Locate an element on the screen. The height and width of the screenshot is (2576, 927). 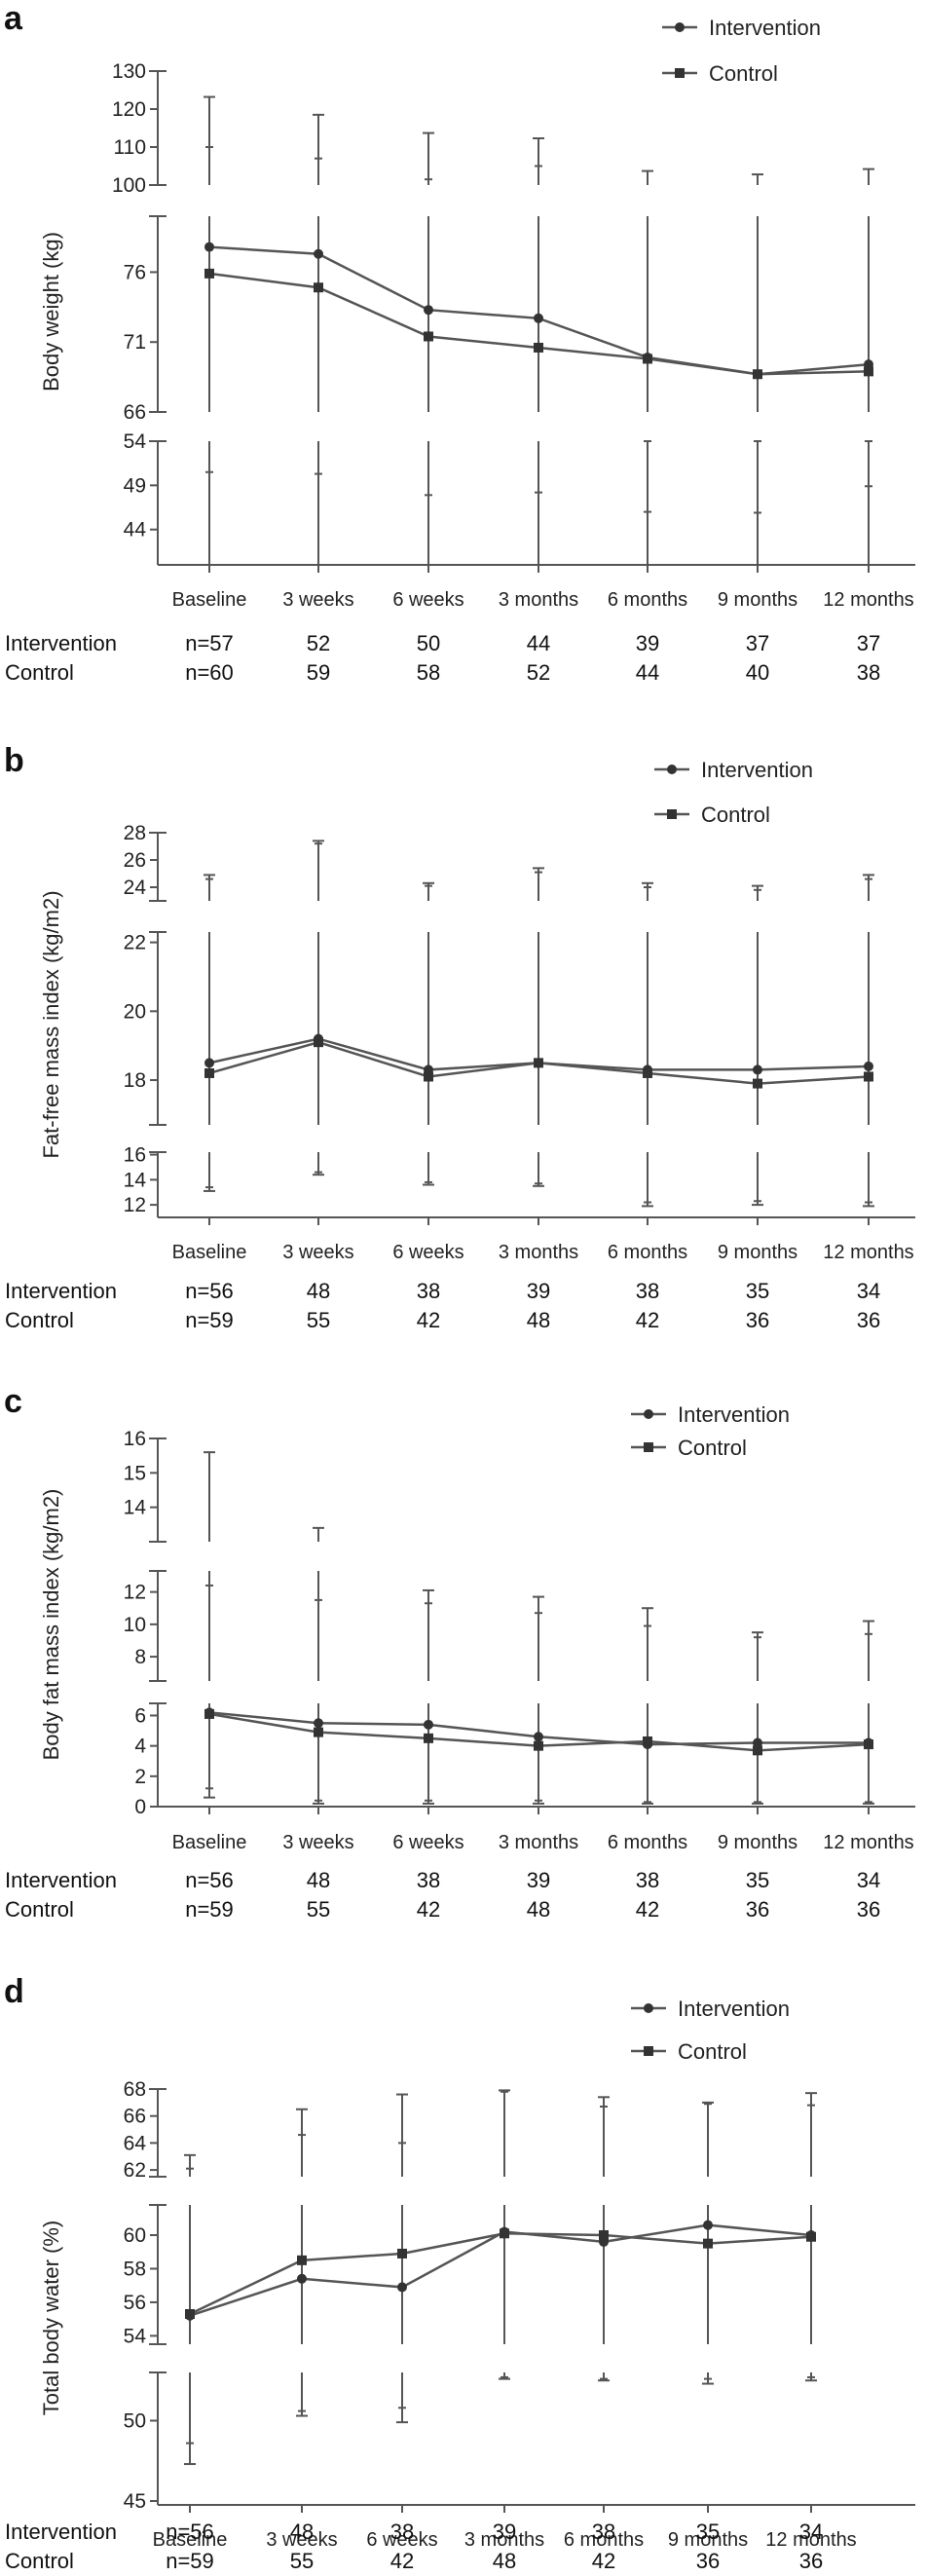
y-tick-label: 76 is located at coordinates (135, 272).